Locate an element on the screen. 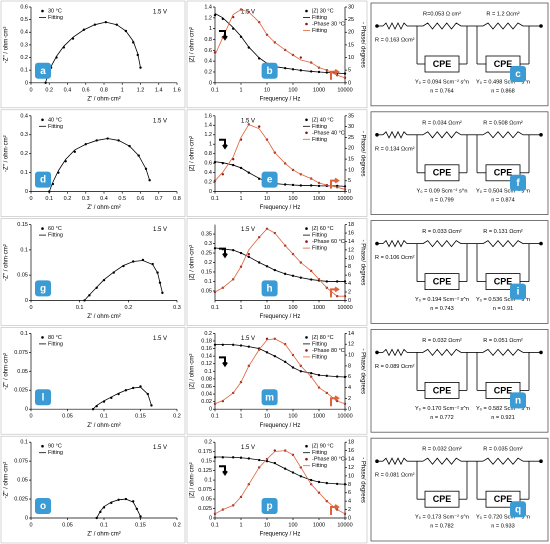 This screenshot has height=544, width=550. x-tick-label: 0.5 is located at coordinates (122, 199).